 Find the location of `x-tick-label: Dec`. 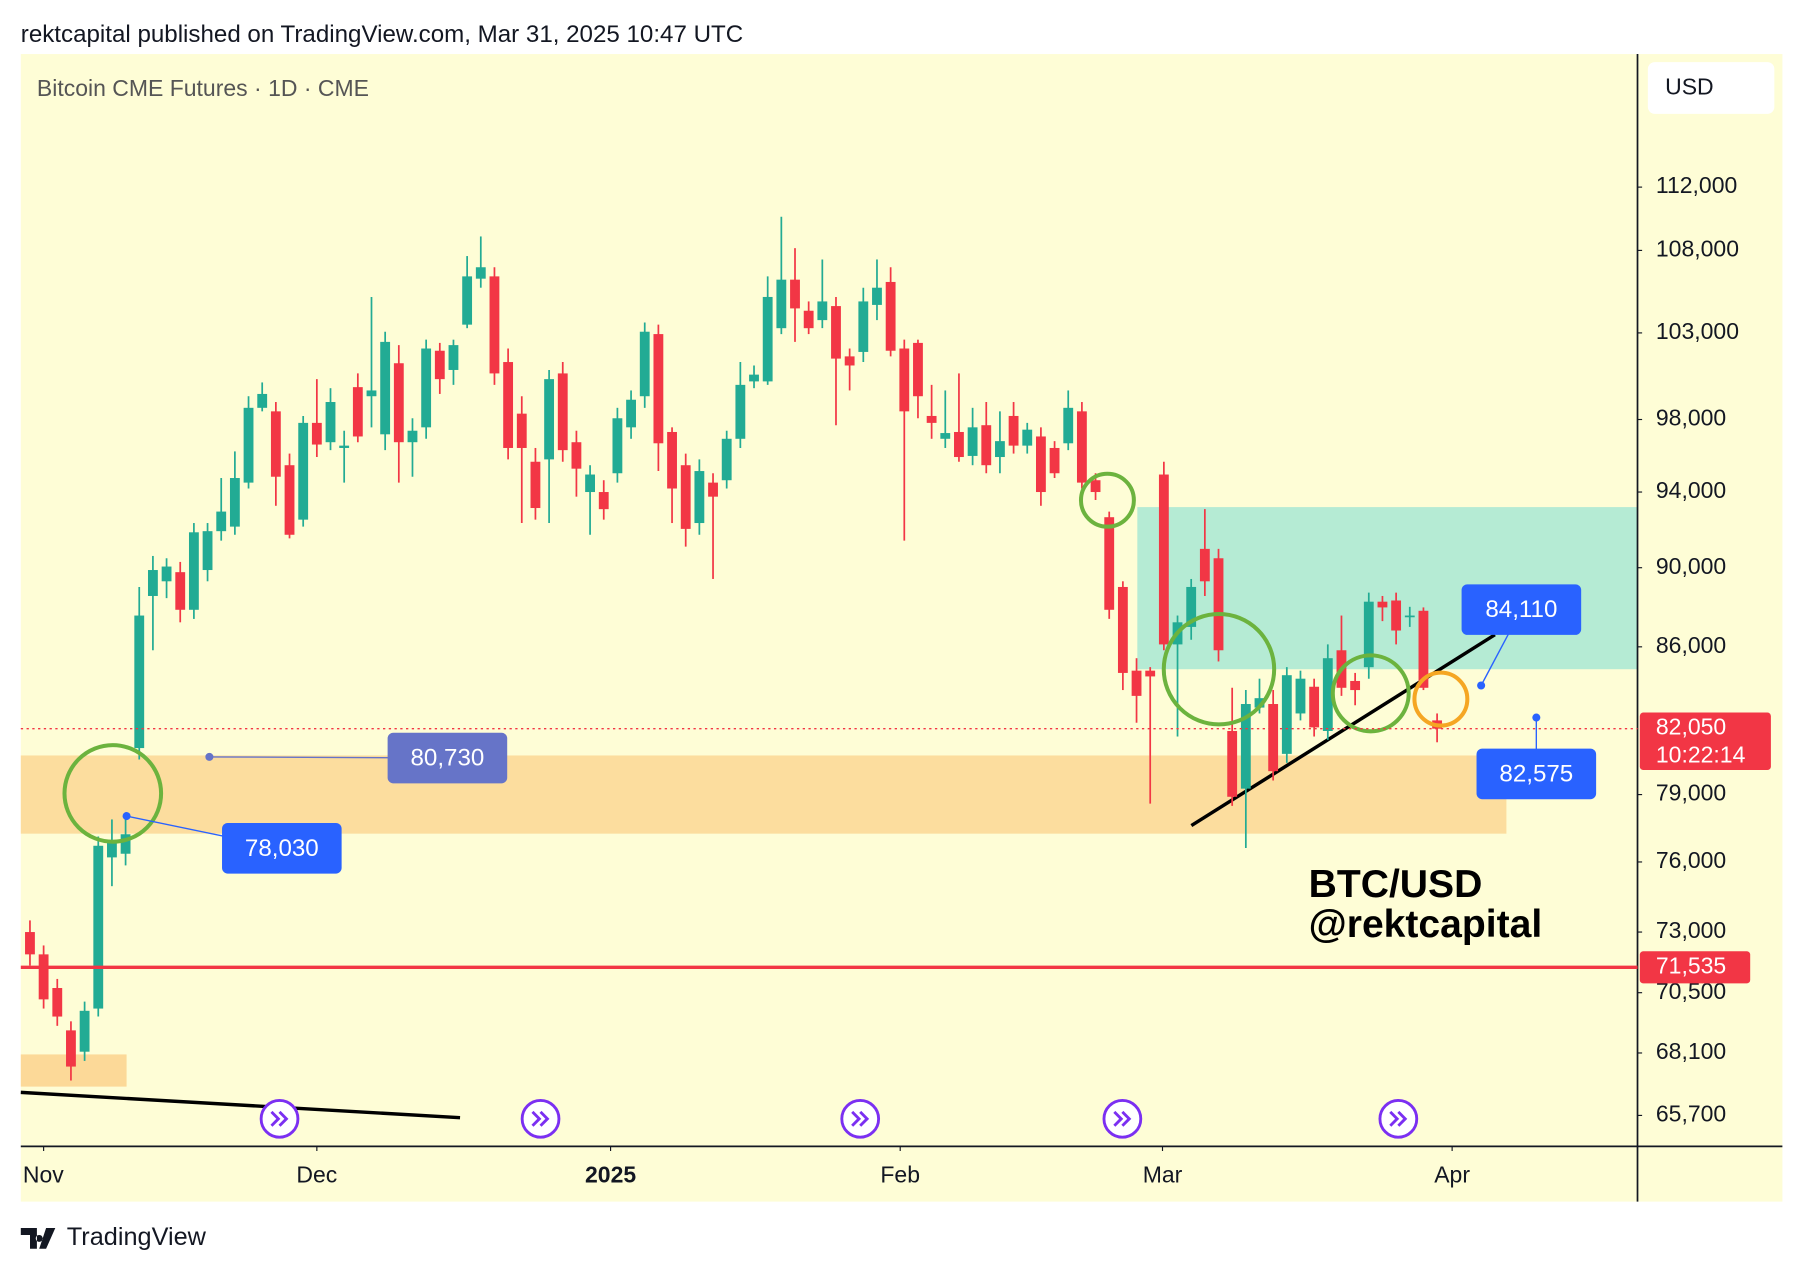

x-tick-label: Dec is located at coordinates (316, 1174).